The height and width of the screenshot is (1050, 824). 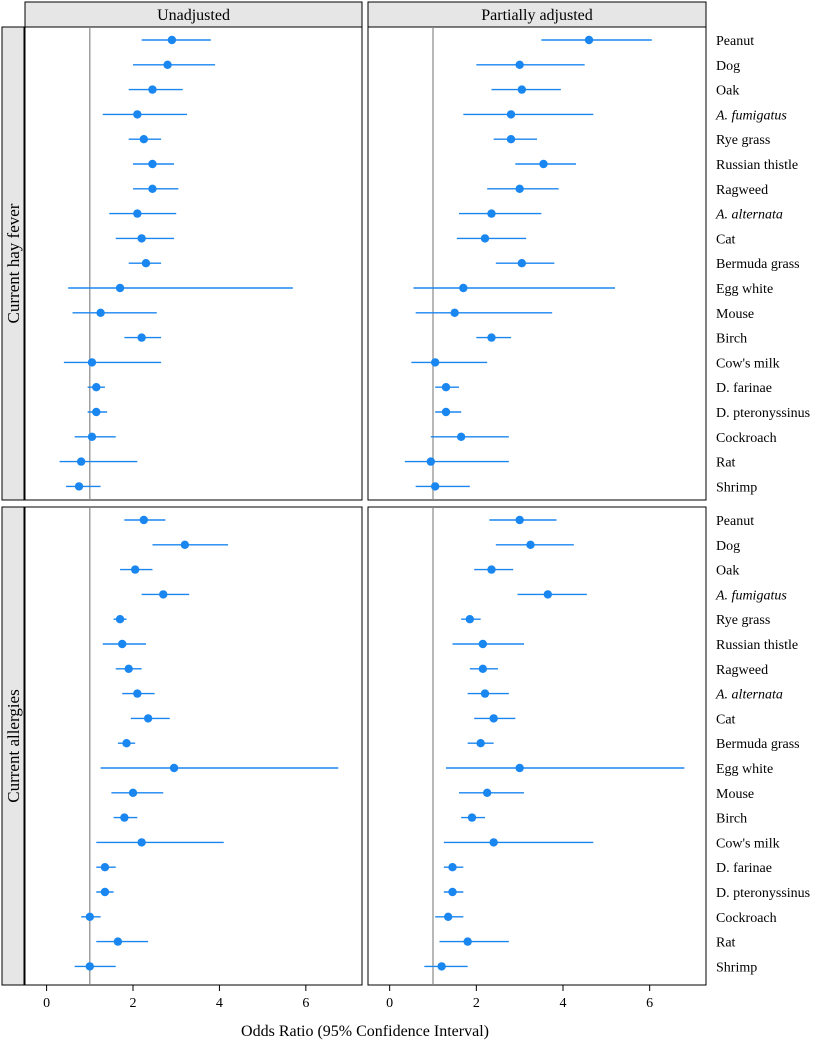 What do you see at coordinates (735, 41) in the screenshot?
I see `category-label: Peanut` at bounding box center [735, 41].